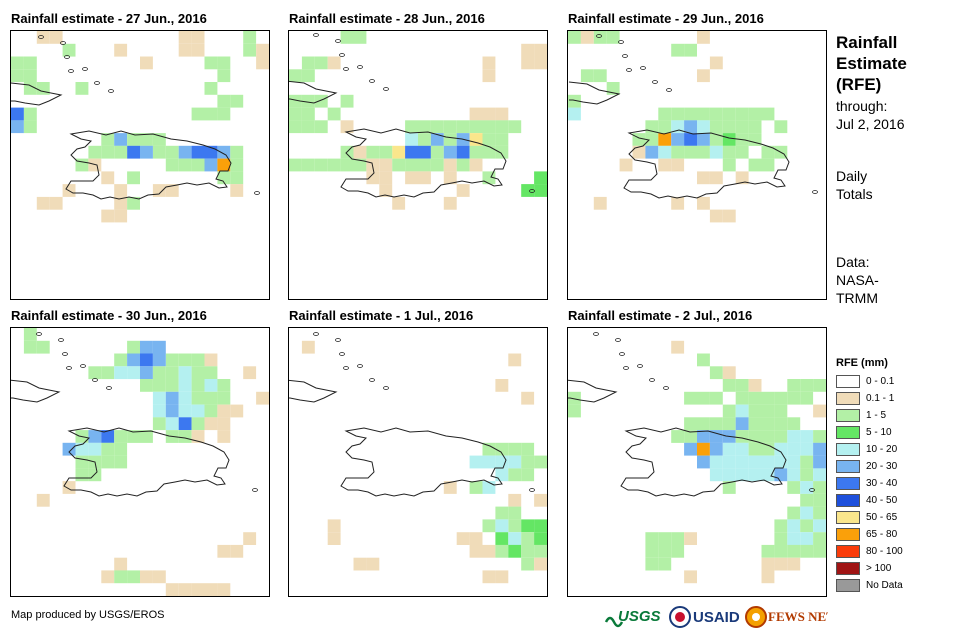  Describe the element at coordinates (660, 315) in the screenshot. I see `panel-title-6: Rainfall estimate - 2 Jul., 2016` at that location.